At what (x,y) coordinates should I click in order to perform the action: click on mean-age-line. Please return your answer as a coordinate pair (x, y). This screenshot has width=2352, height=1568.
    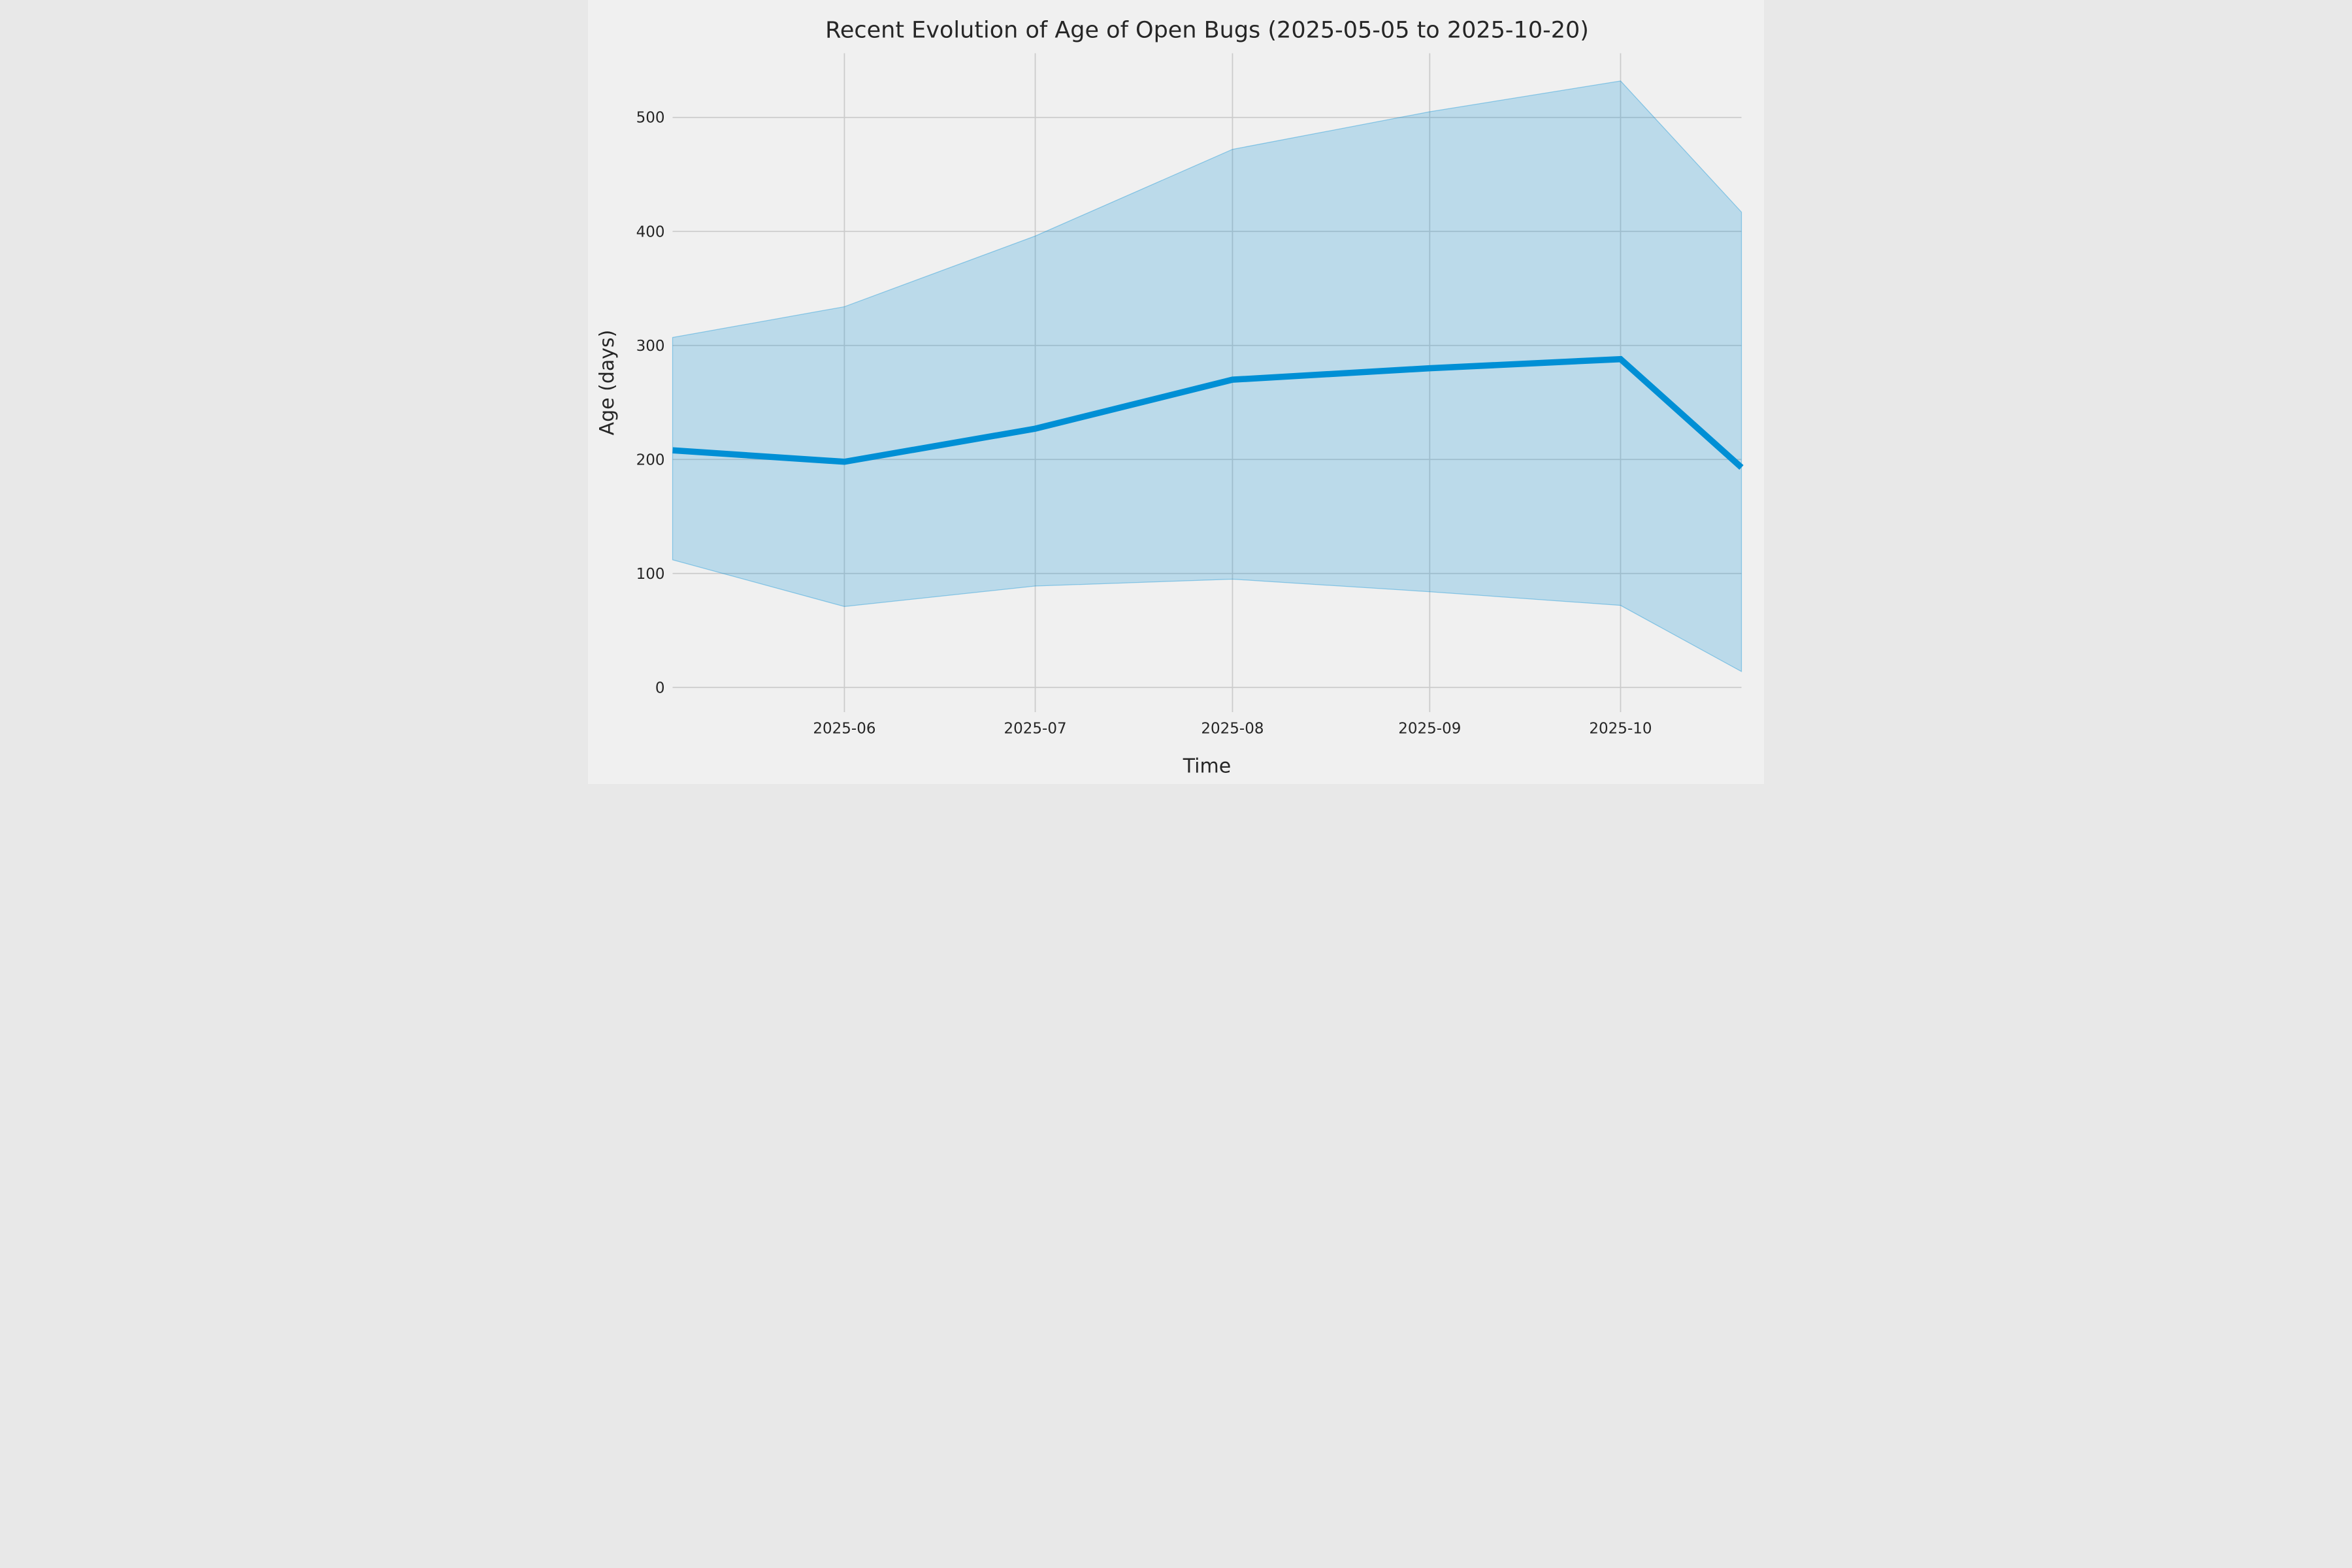
    Looking at the image, I should click on (1208, 412).